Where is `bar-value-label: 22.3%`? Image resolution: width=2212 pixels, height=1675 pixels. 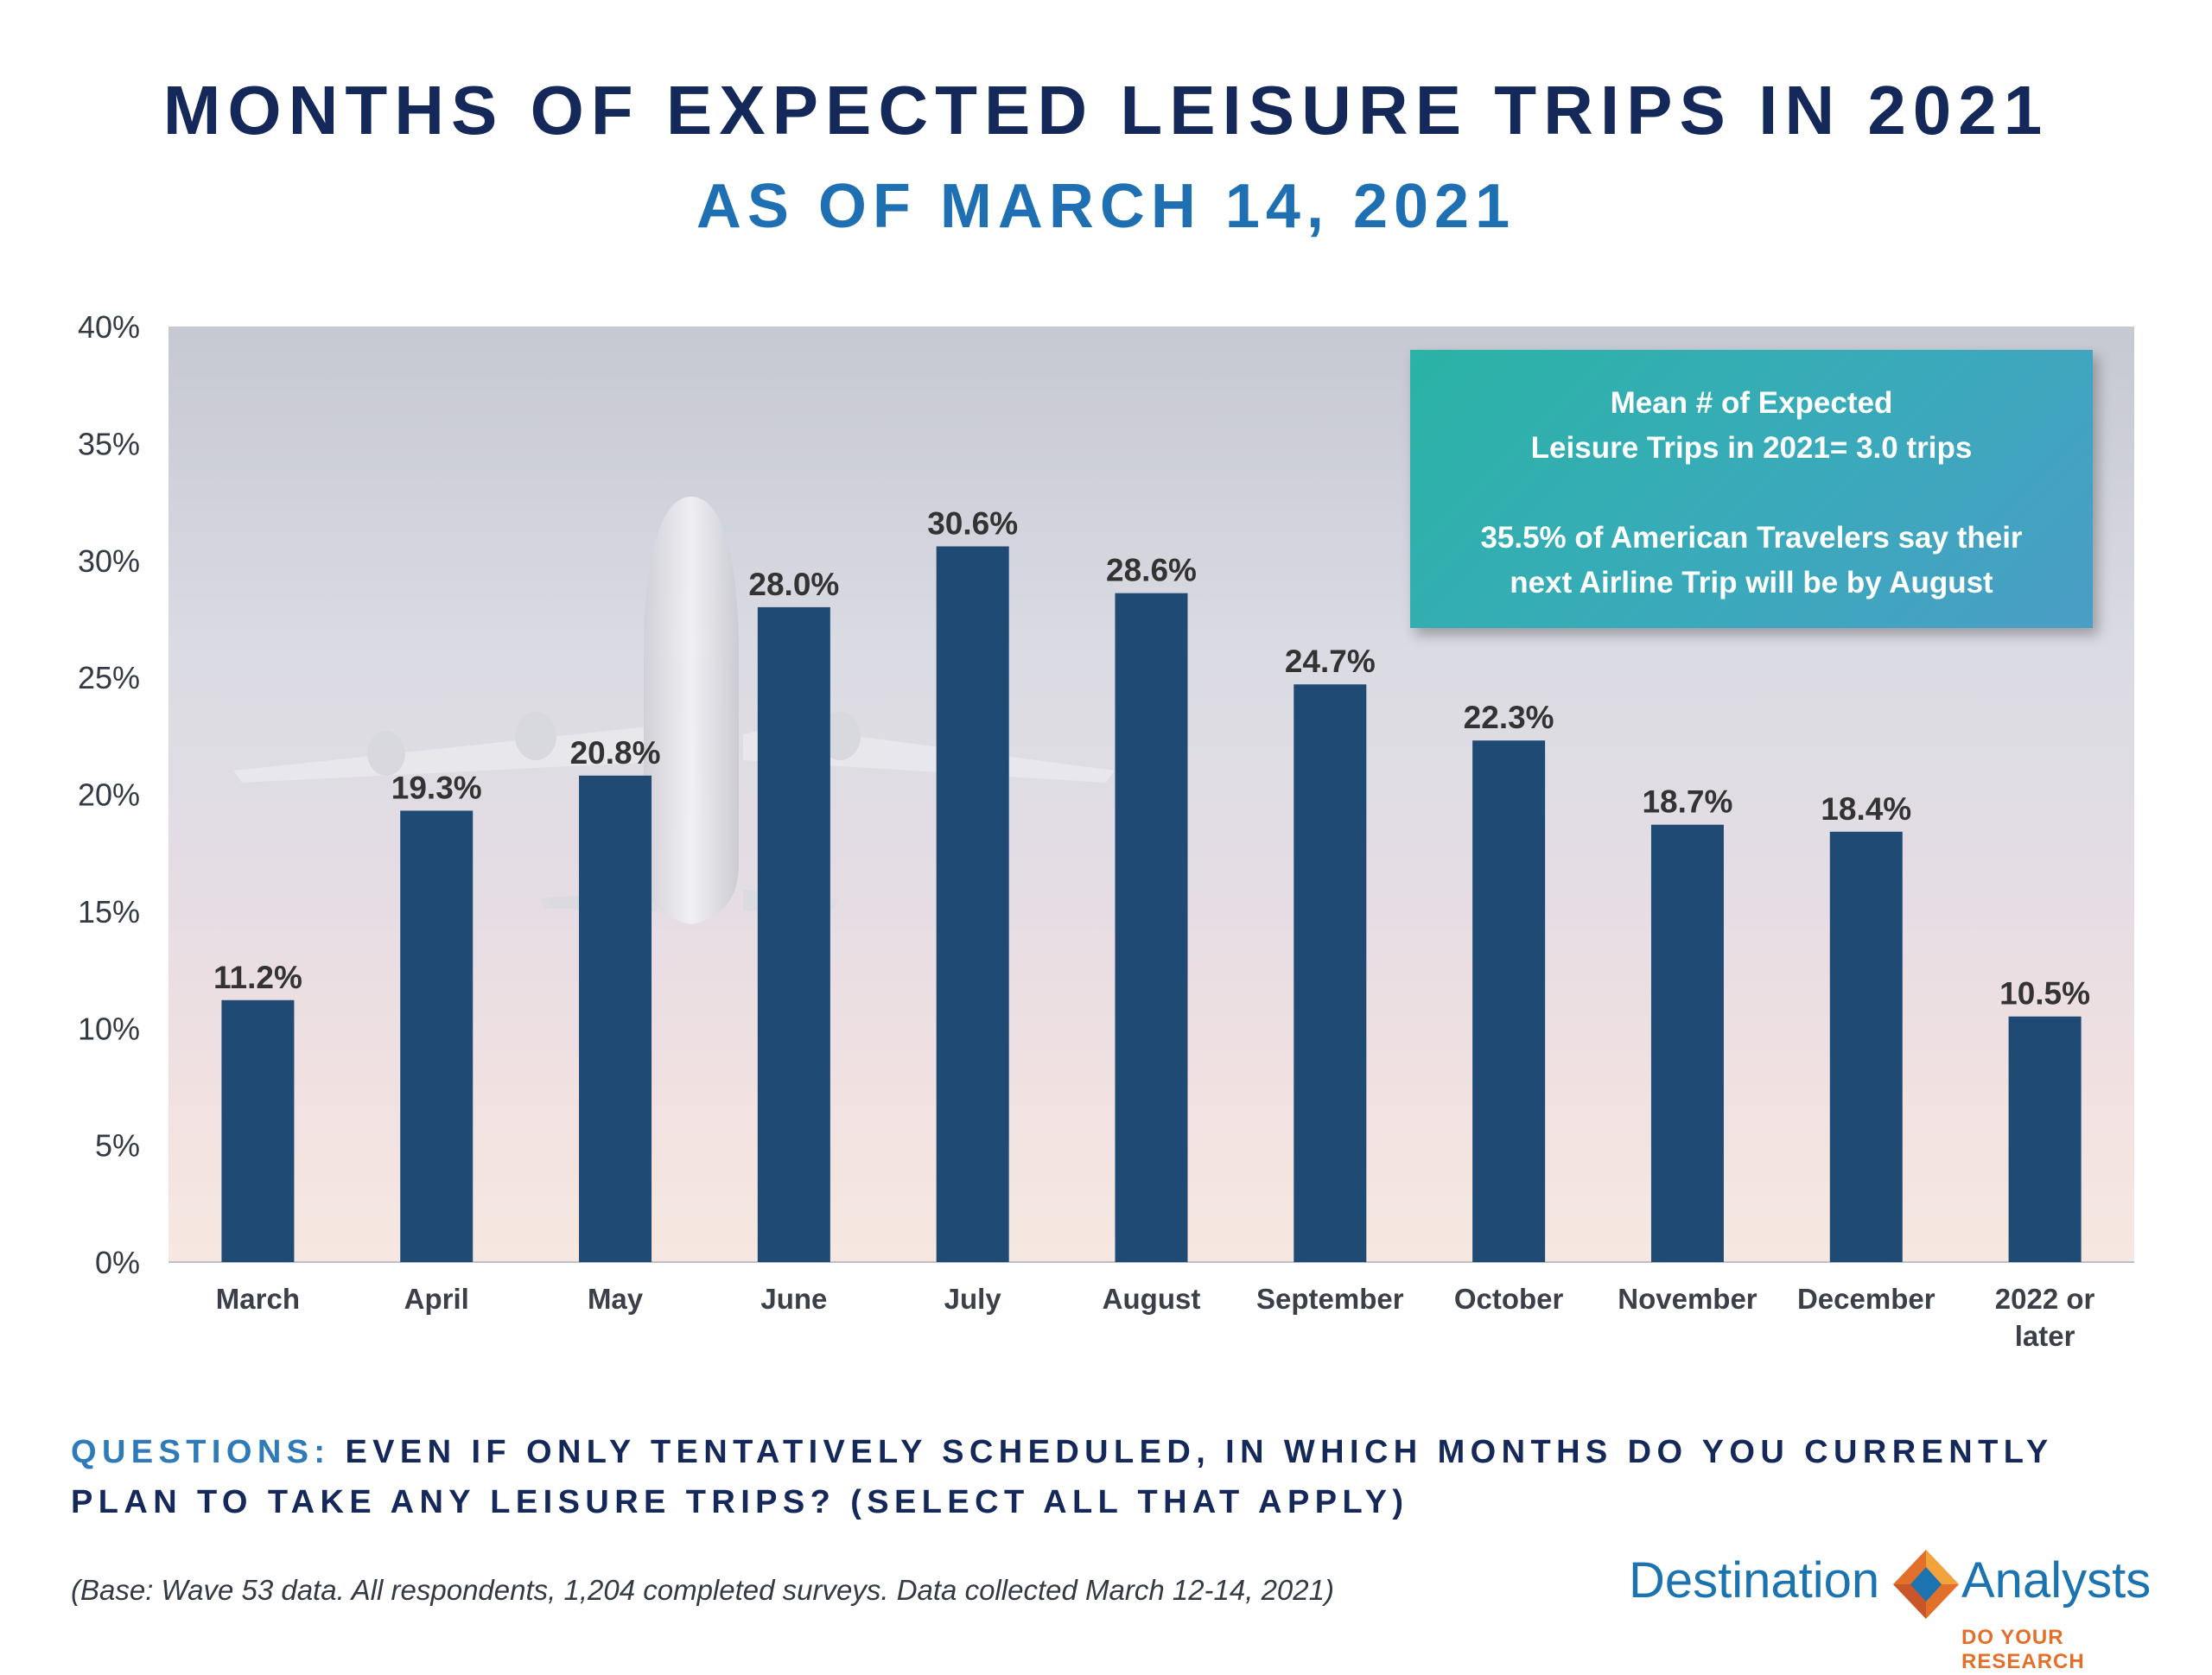
bar-value-label: 22.3% is located at coordinates (1509, 717).